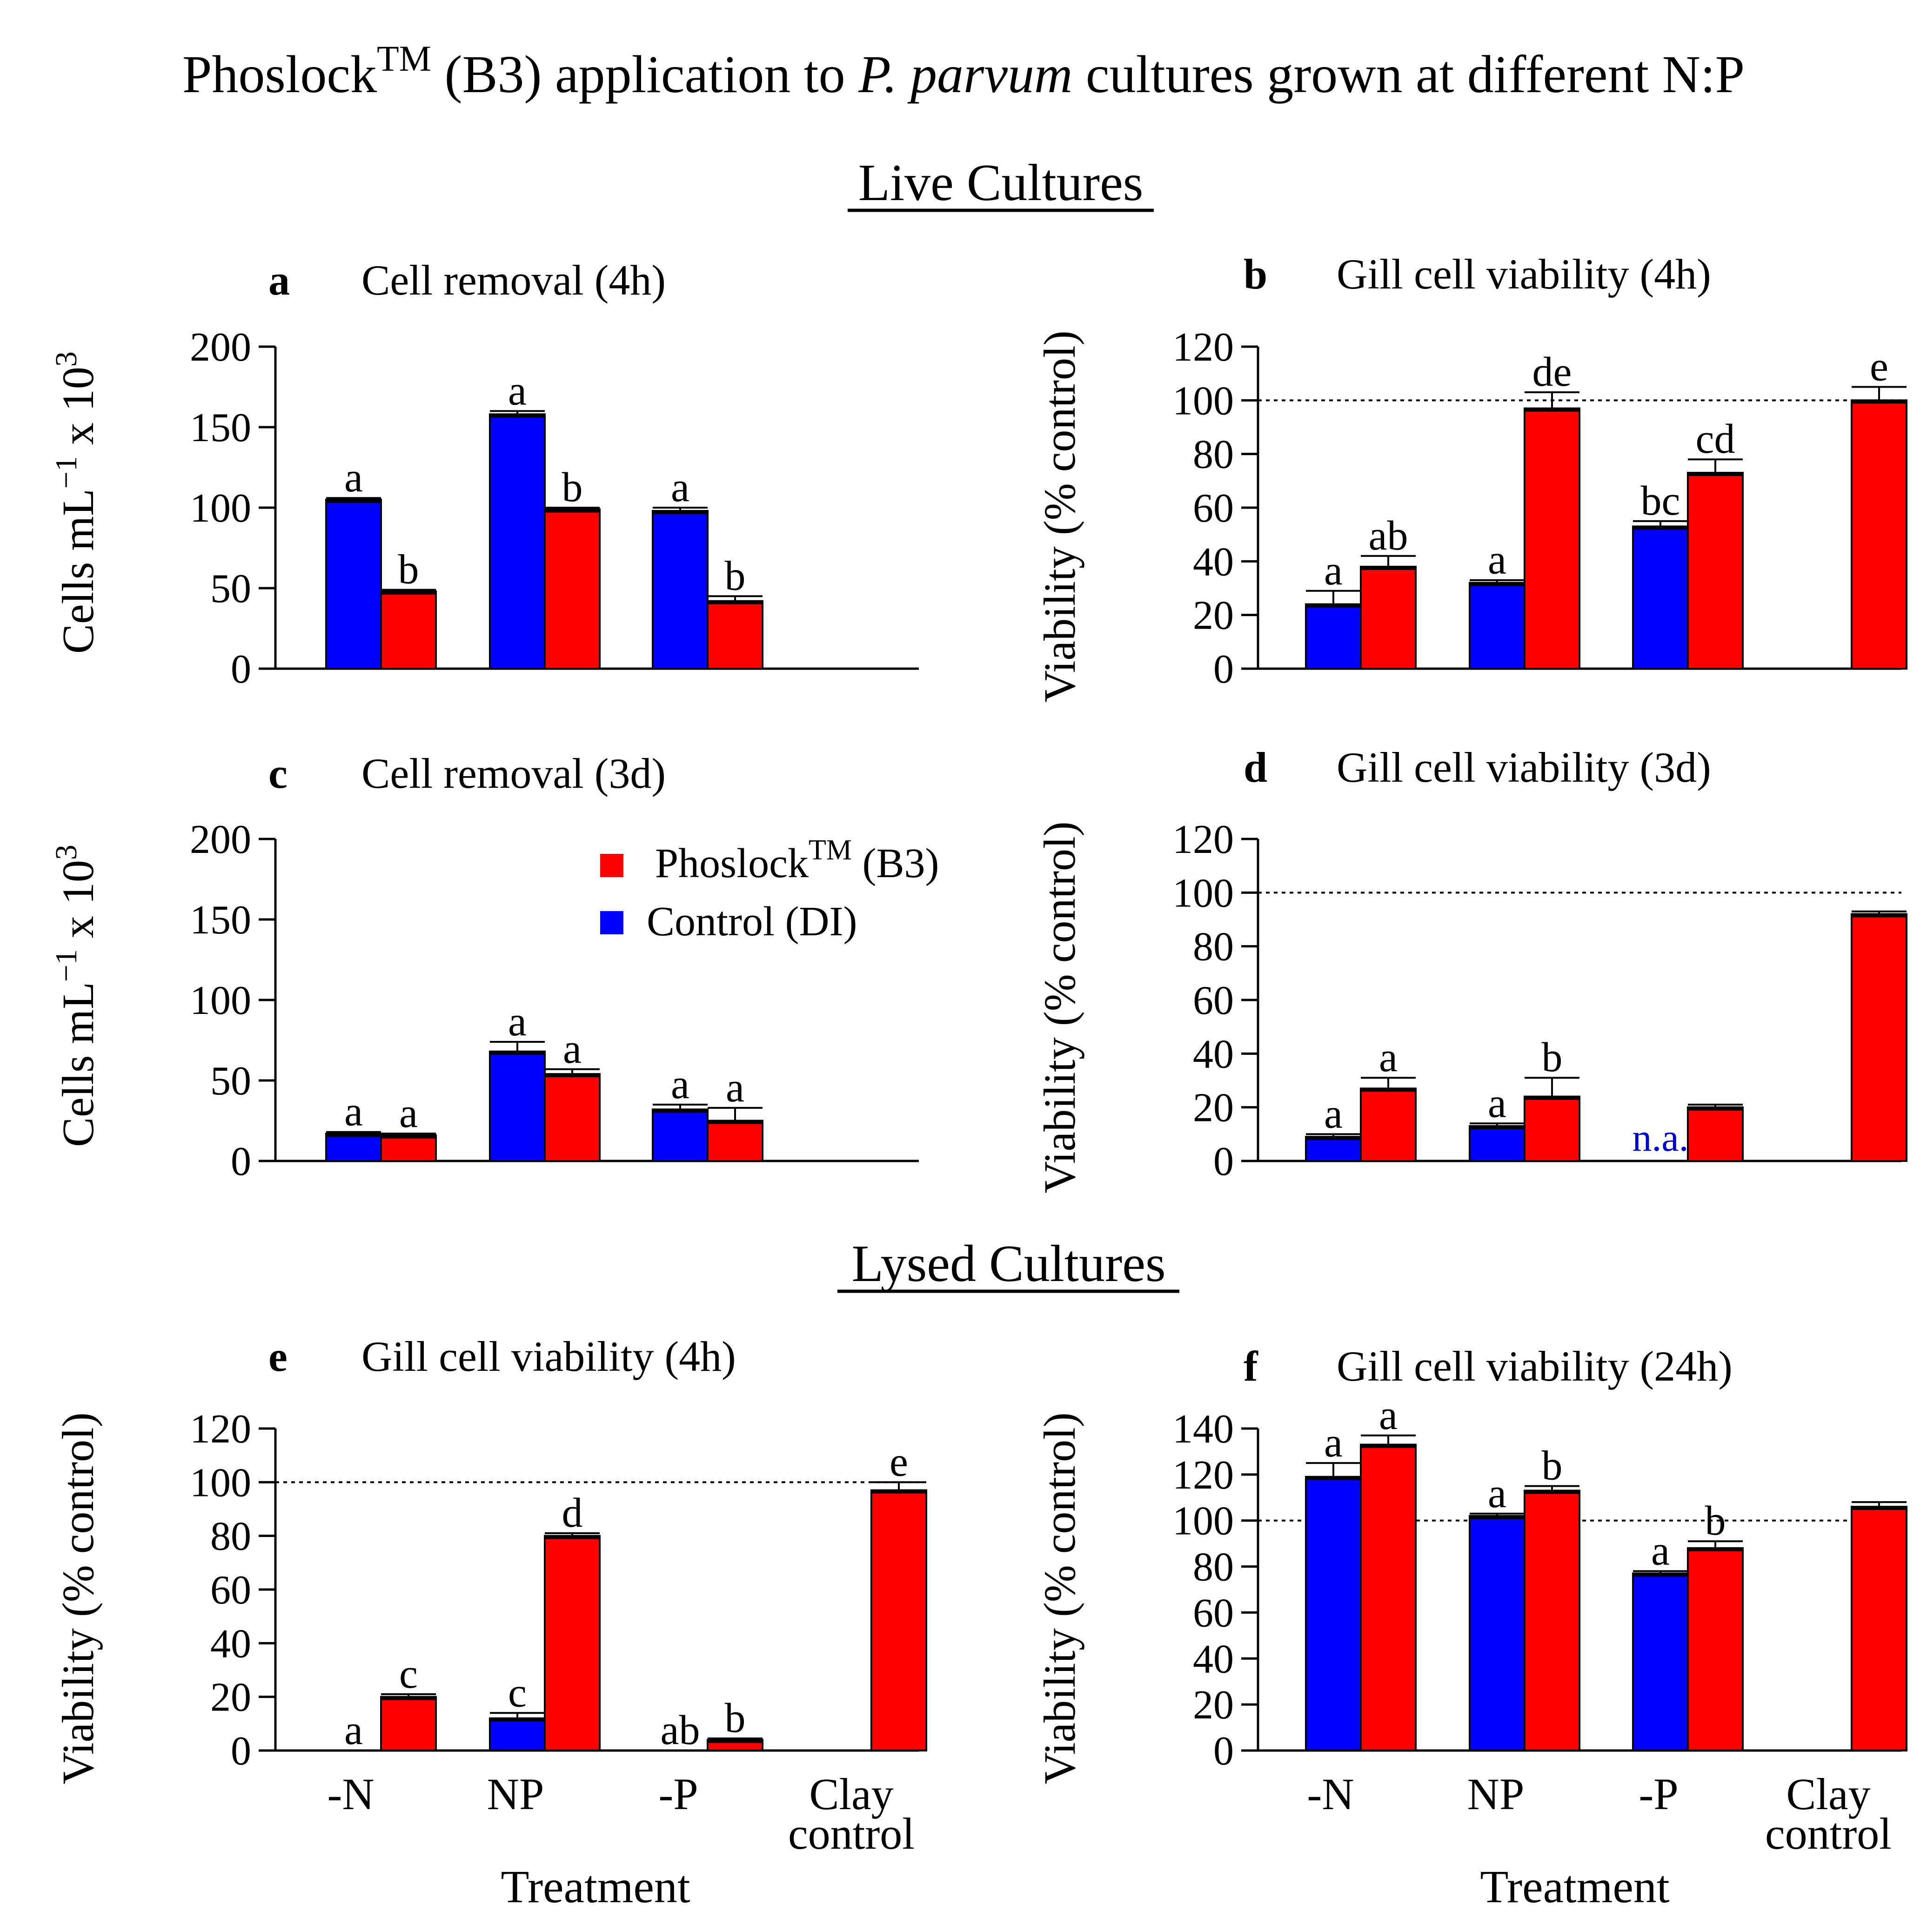 The width and height of the screenshot is (1927, 1932). What do you see at coordinates (1001, 183) in the screenshot?
I see `section-live-cultures: Live Cultures` at bounding box center [1001, 183].